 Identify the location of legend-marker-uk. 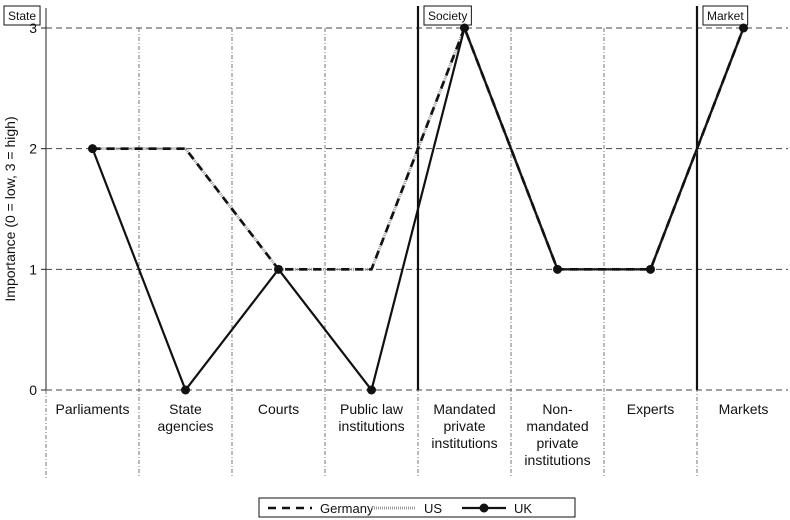
(484, 508).